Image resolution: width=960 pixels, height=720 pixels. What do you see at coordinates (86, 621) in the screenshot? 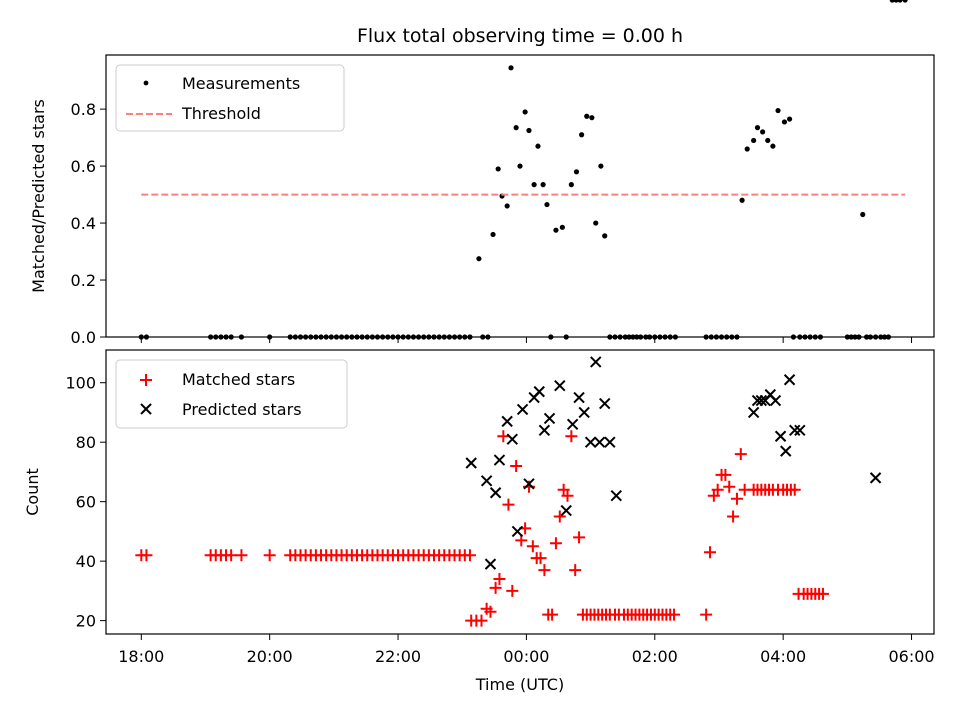
I see `y-tick-label: 20` at bounding box center [86, 621].